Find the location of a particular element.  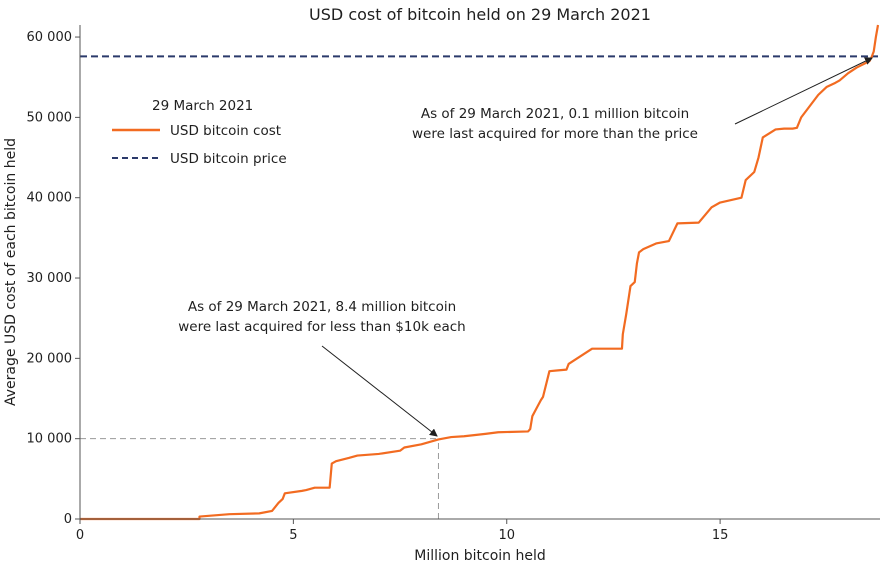

y-ticks: 0 10 000 20 000 30 000 40 000 50 000 60 000 is located at coordinates (53, 278).